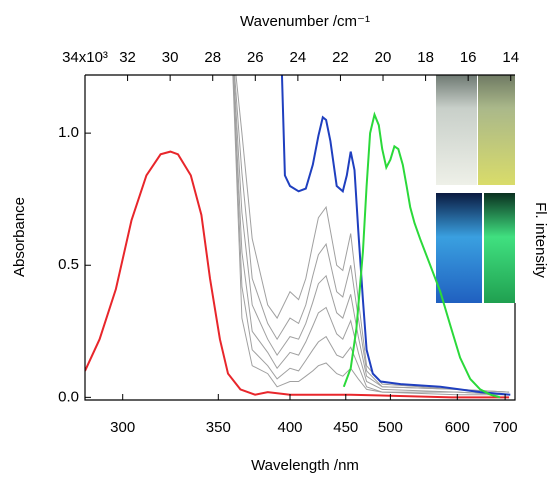  Describe the element at coordinates (390, 427) in the screenshot. I see `x-tick-label: 500` at that location.